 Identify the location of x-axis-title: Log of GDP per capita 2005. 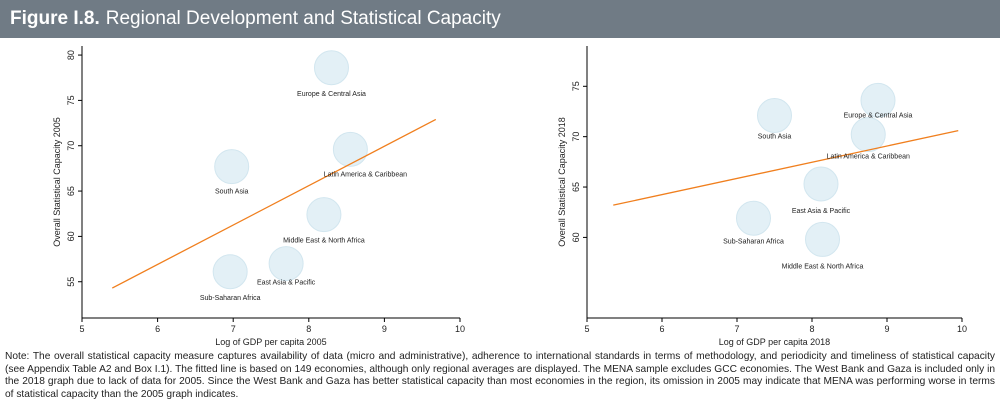
(270, 342).